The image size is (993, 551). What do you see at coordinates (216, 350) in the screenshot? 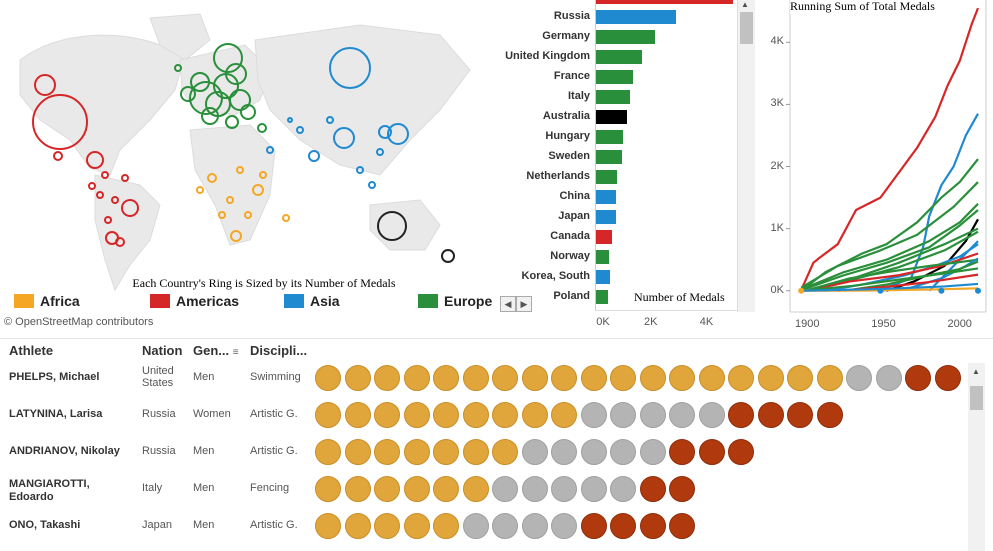
I see `header-gender: Gen... ≡` at bounding box center [216, 350].